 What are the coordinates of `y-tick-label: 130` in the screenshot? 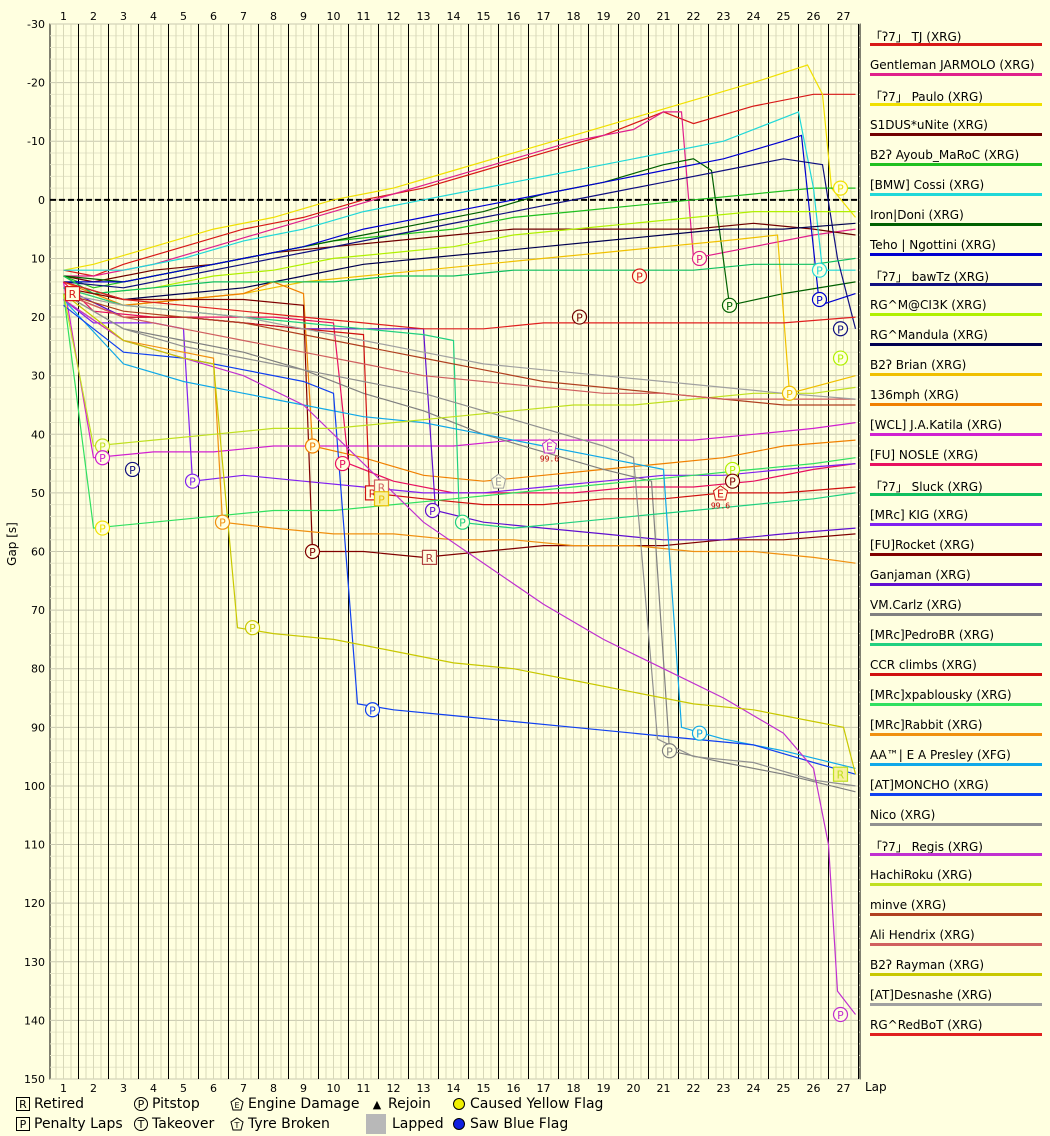 It's located at (34, 962).